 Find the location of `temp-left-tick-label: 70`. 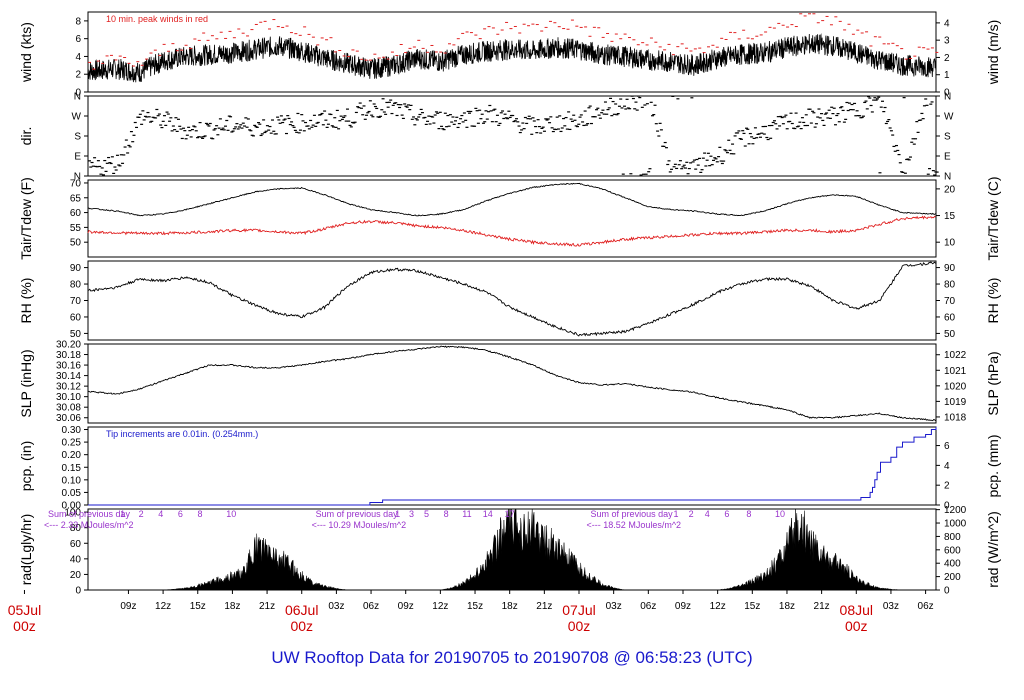

temp-left-tick-label: 70 is located at coordinates (76, 183).